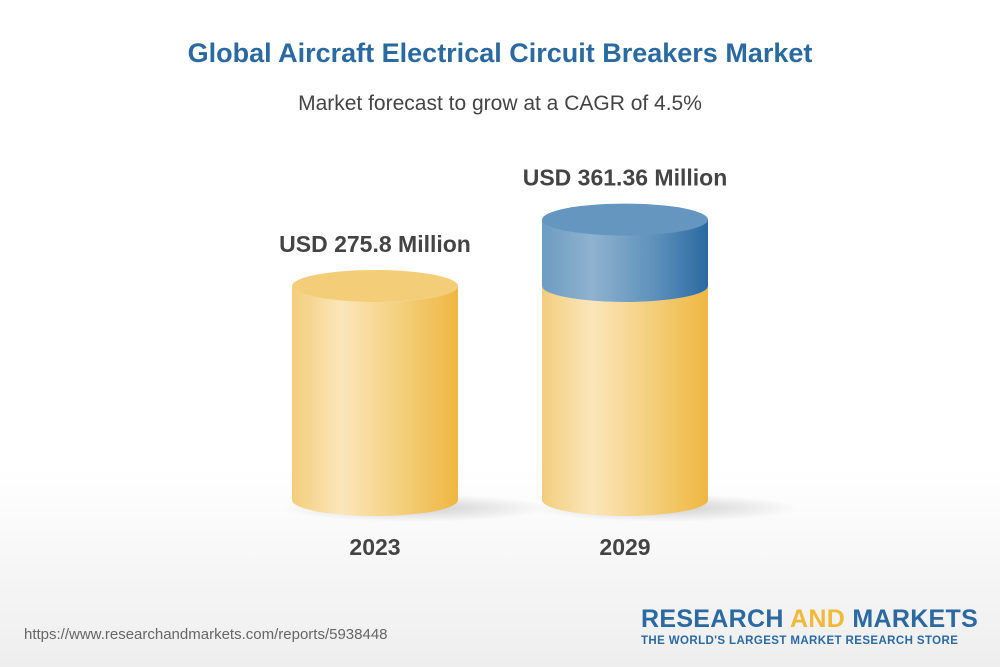 This screenshot has height=667, width=1000. Describe the element at coordinates (624, 547) in the screenshot. I see `x-tick-label: 2029` at that location.